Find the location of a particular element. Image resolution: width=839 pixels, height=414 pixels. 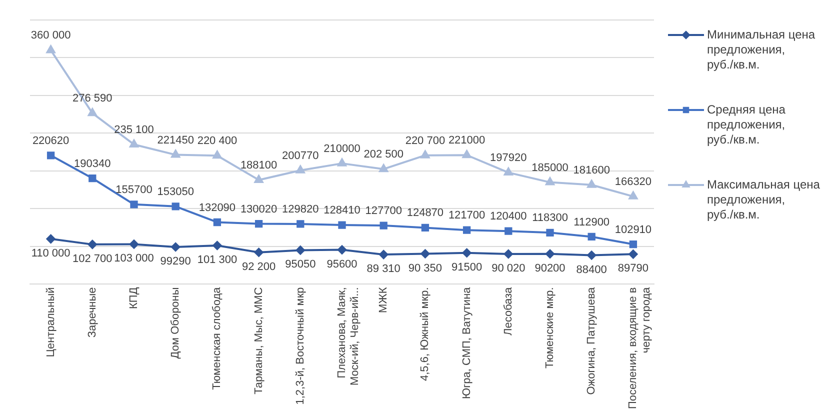

data-label: 190340 is located at coordinates (92, 164).